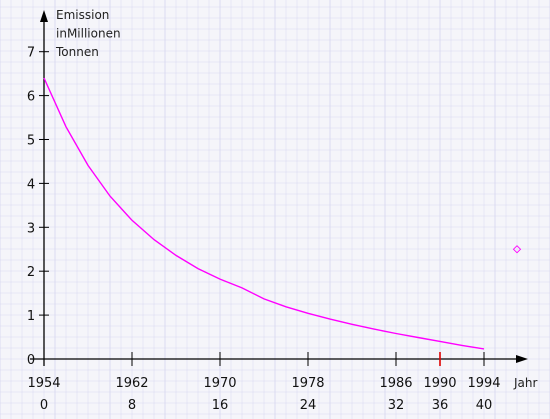  I want to click on x-tick-label-index: 40, so click(484, 405).